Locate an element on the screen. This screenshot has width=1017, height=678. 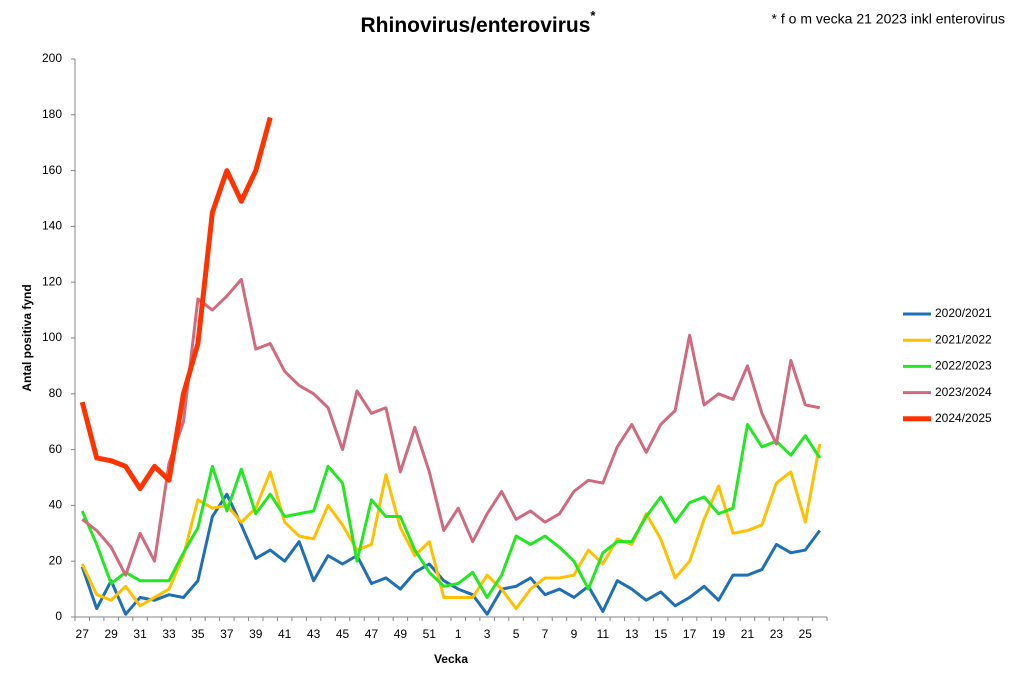
x-tick-label: 13 is located at coordinates (632, 634).